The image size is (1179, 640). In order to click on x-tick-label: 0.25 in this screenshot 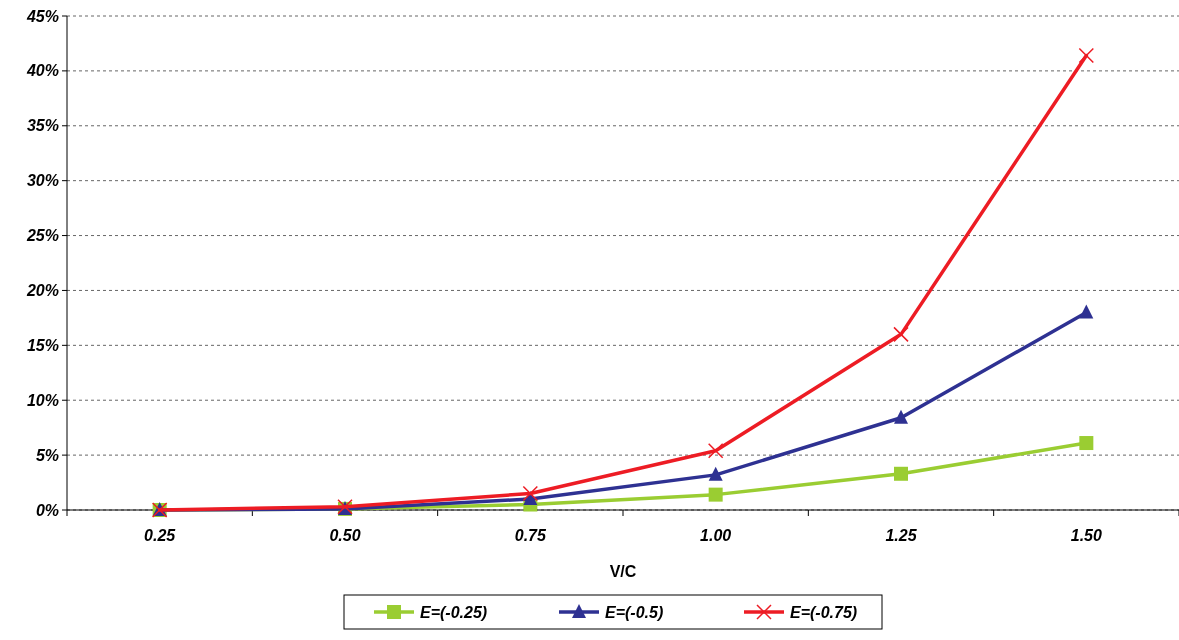, I will do `click(160, 535)`.